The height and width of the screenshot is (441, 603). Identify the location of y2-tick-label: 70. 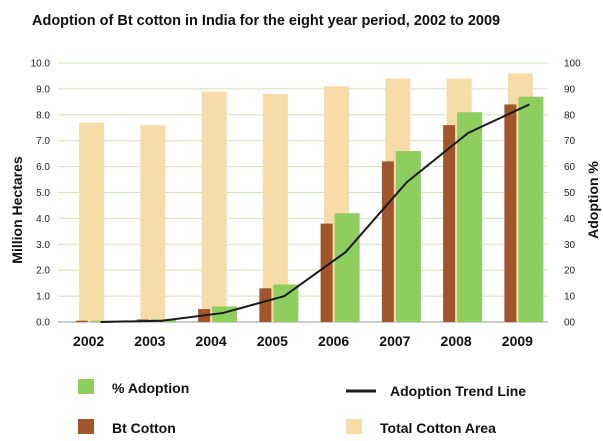
(570, 141).